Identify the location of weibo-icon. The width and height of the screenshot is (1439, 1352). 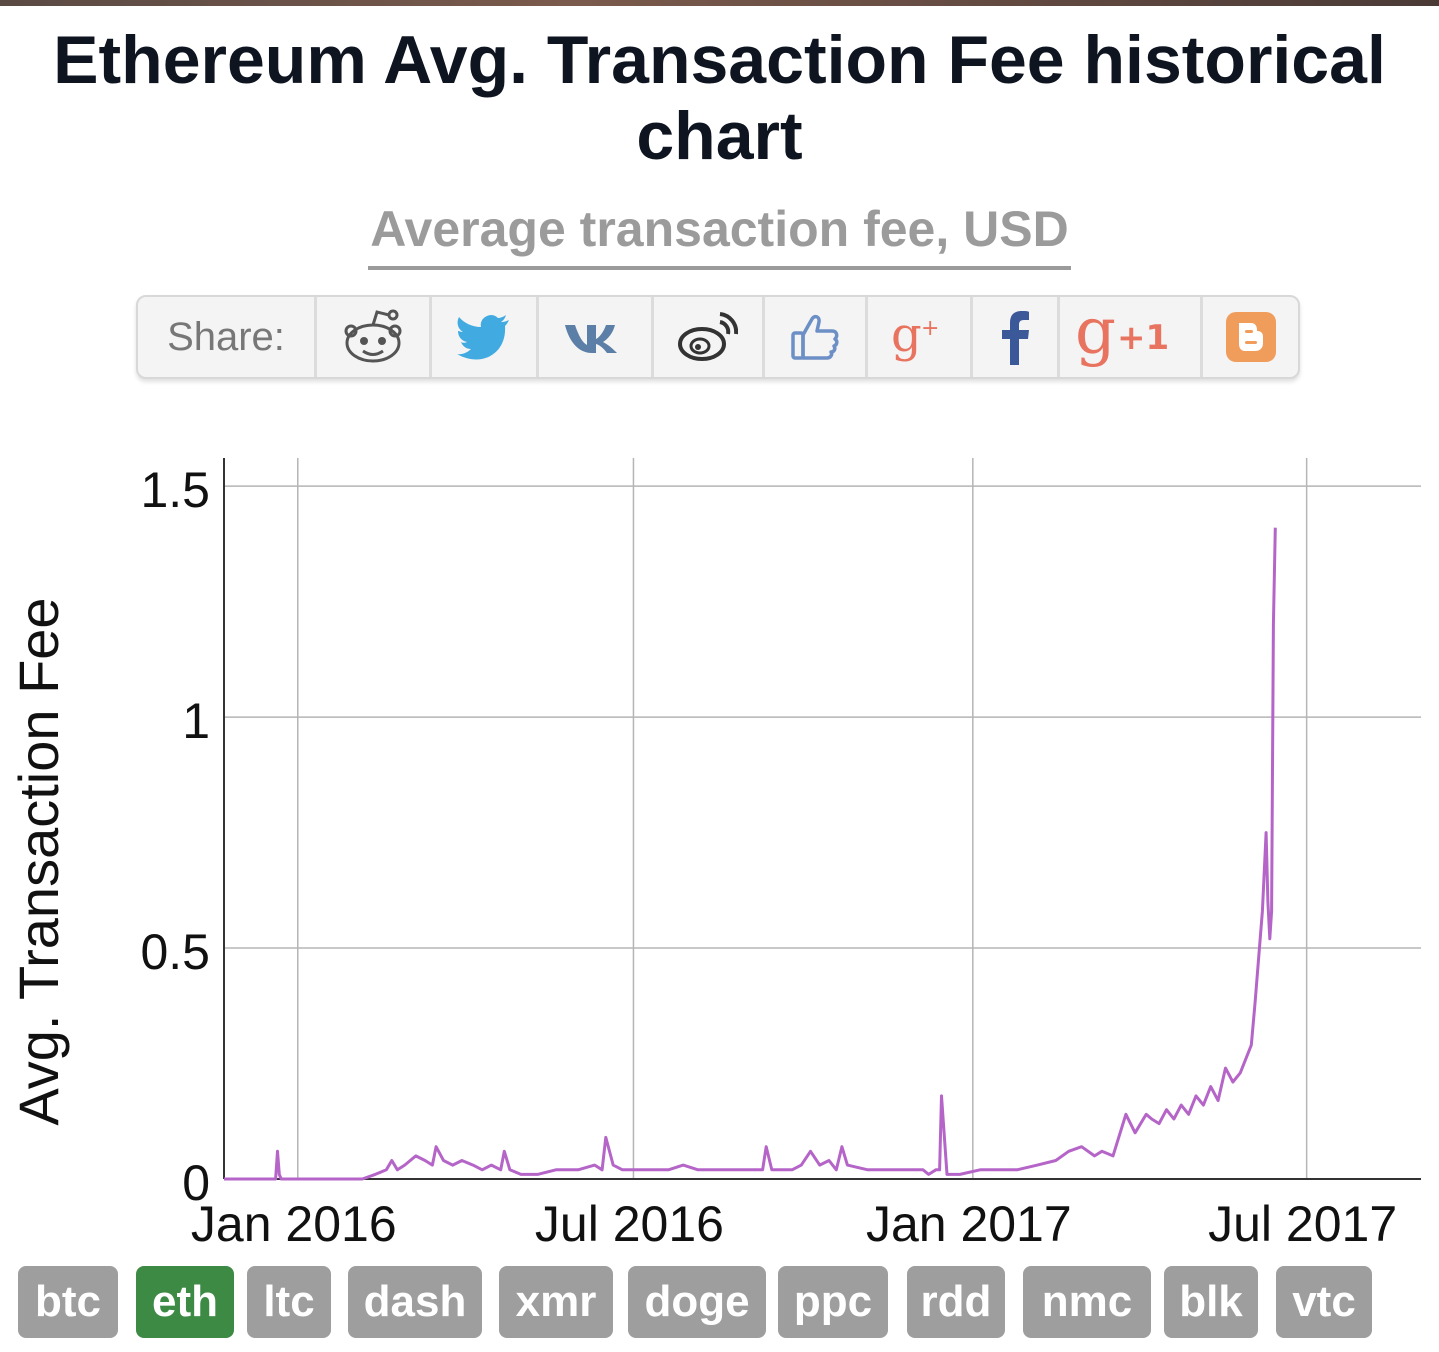
(708, 336).